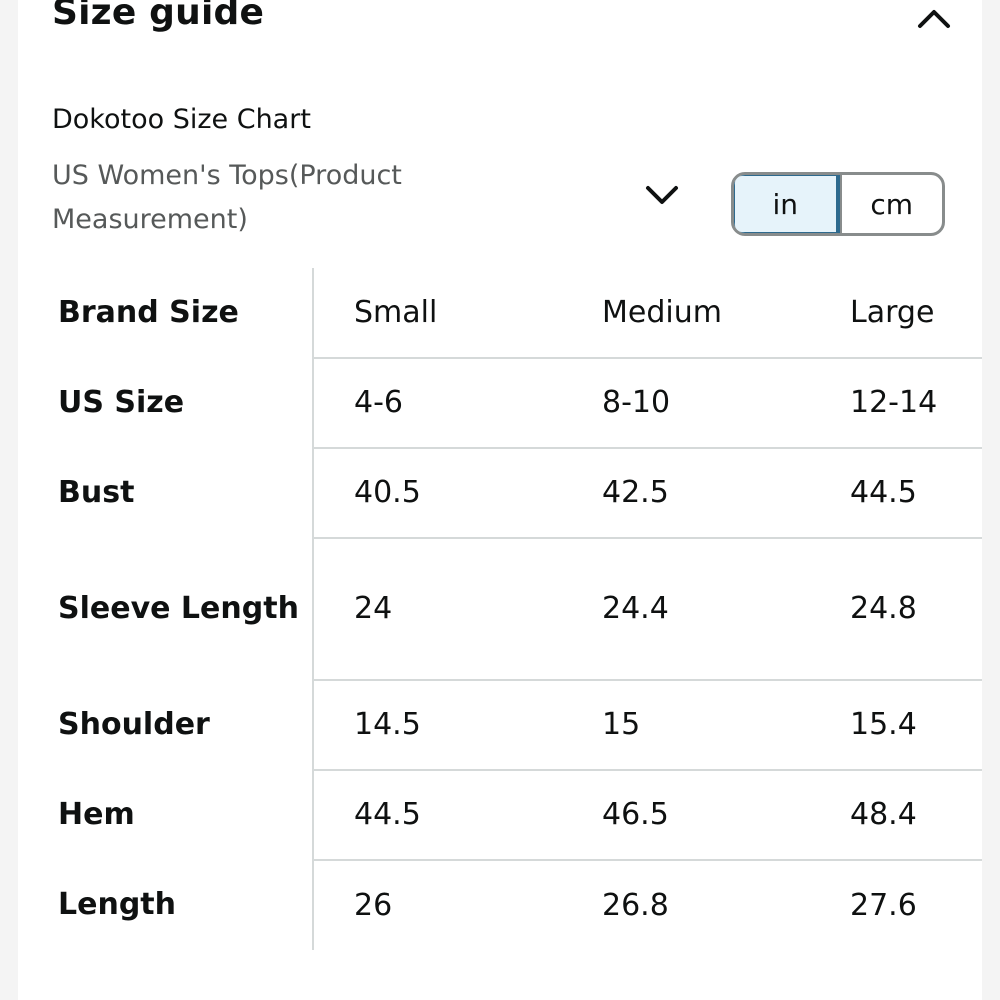 This screenshot has width=1000, height=1000. What do you see at coordinates (176, 403) in the screenshot?
I see `row-label: US Size` at bounding box center [176, 403].